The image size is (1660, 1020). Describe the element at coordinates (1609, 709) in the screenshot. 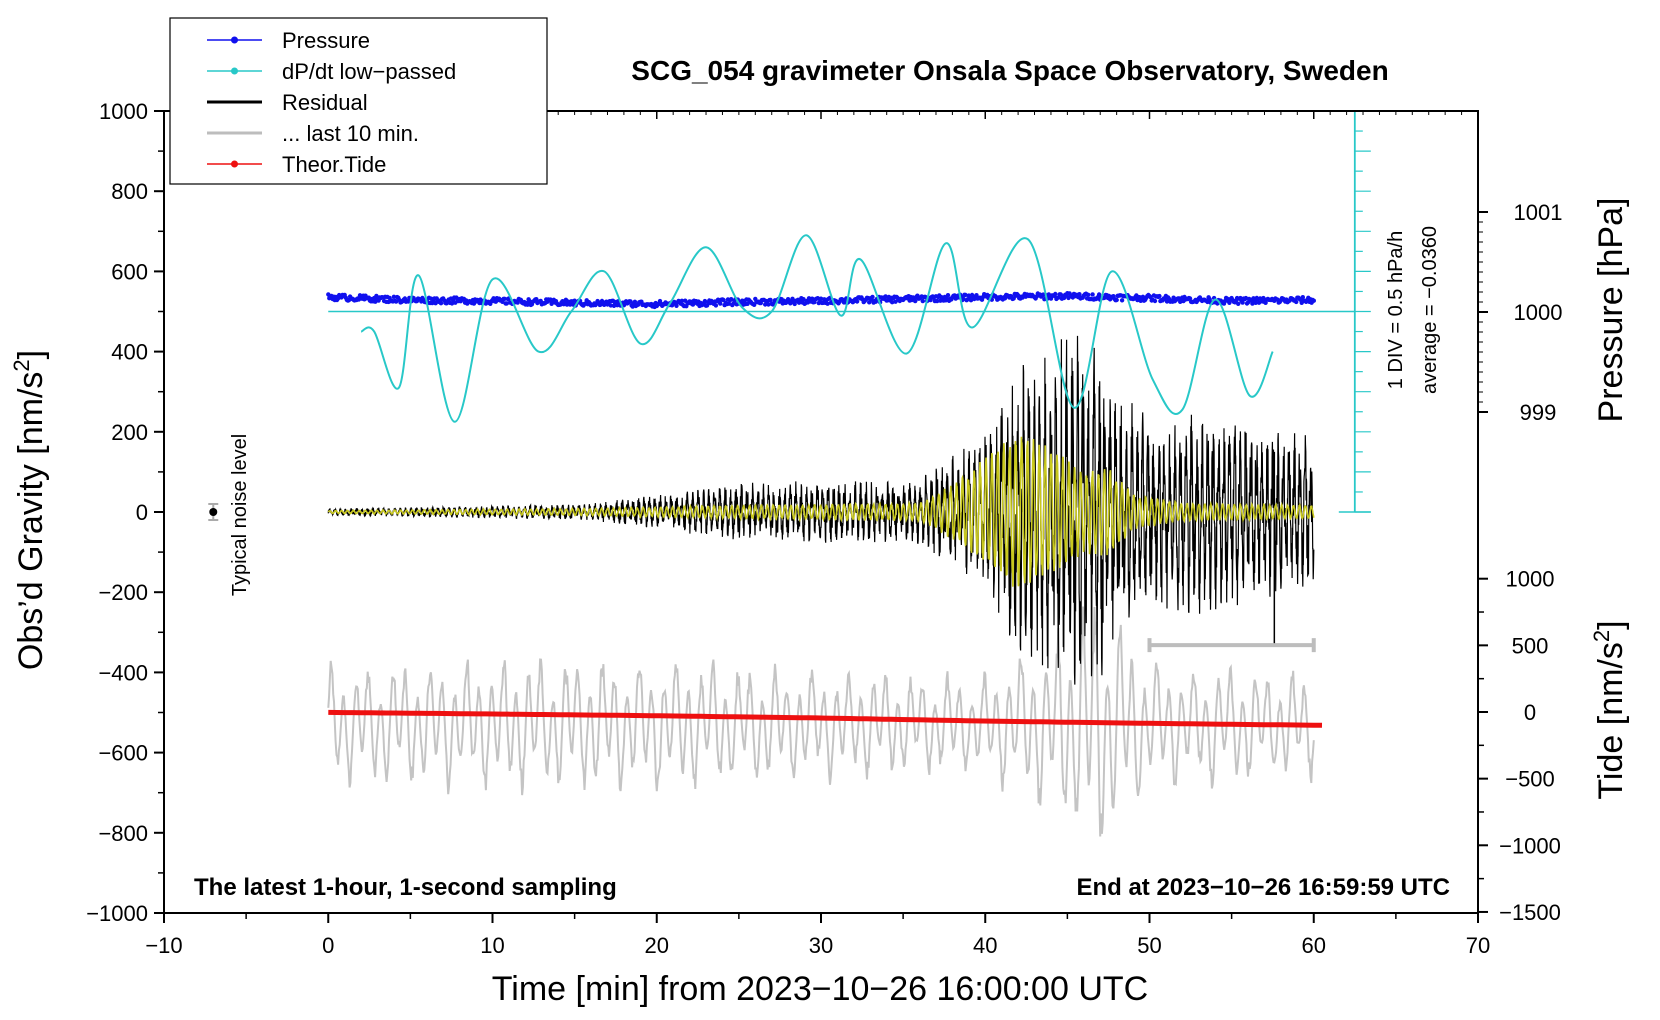

I see `tide-axis-title: Tide [nm/s2]` at that location.